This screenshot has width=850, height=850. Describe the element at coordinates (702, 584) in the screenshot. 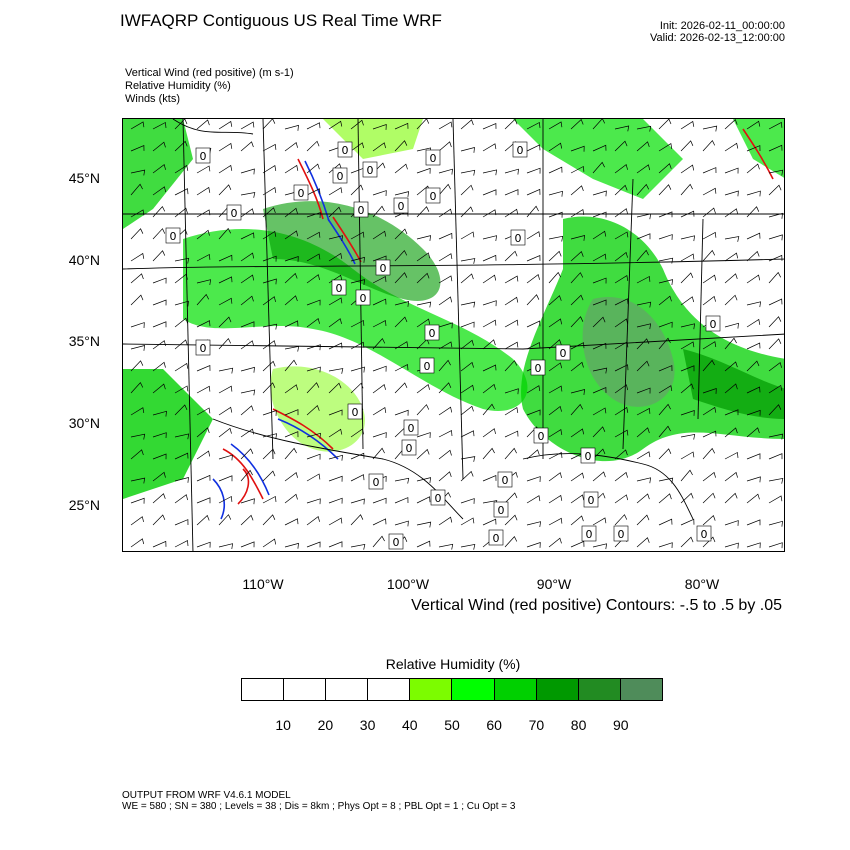

I see `lon-label-80w: 80°W` at that location.